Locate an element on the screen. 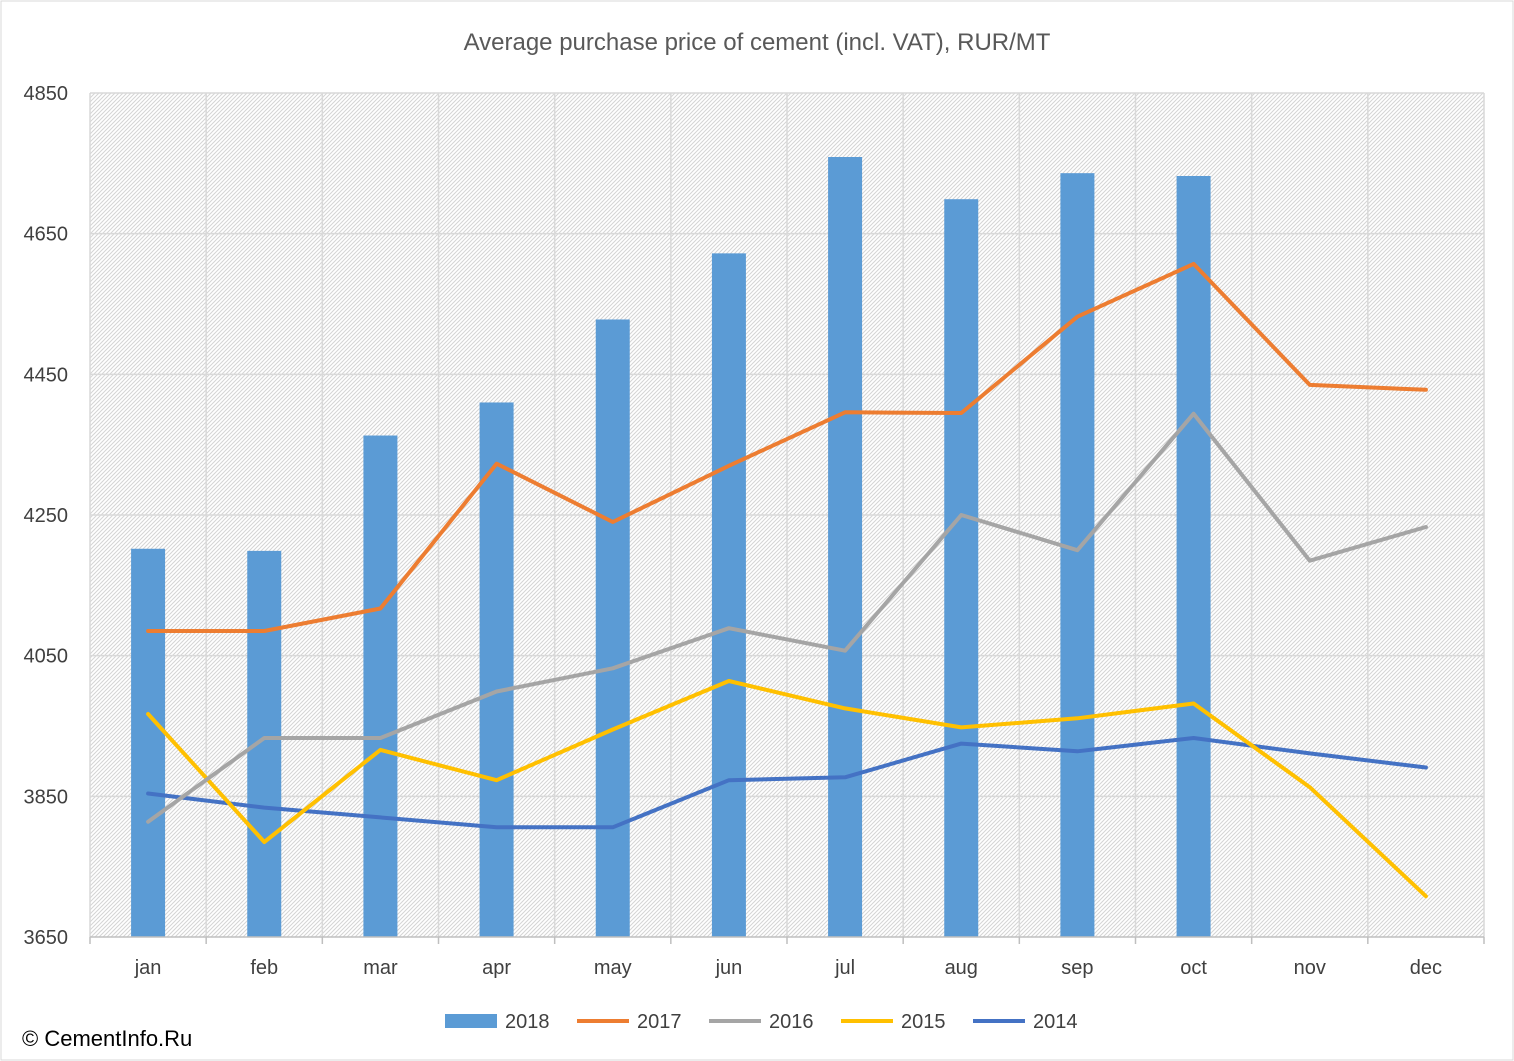 This screenshot has height=1061, width=1514. y-tick-label: 4250 is located at coordinates (46, 516).